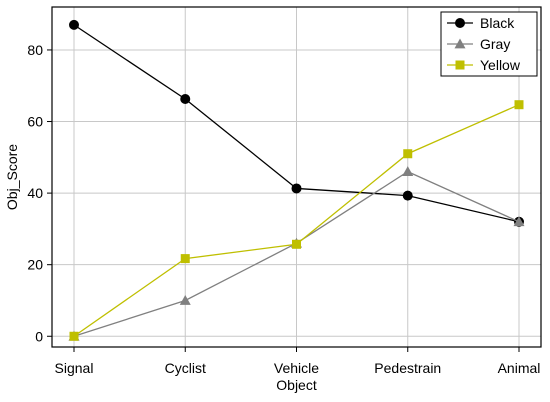 The image size is (550, 402). Describe the element at coordinates (35, 50) in the screenshot. I see `y-tick-label: 80` at that location.